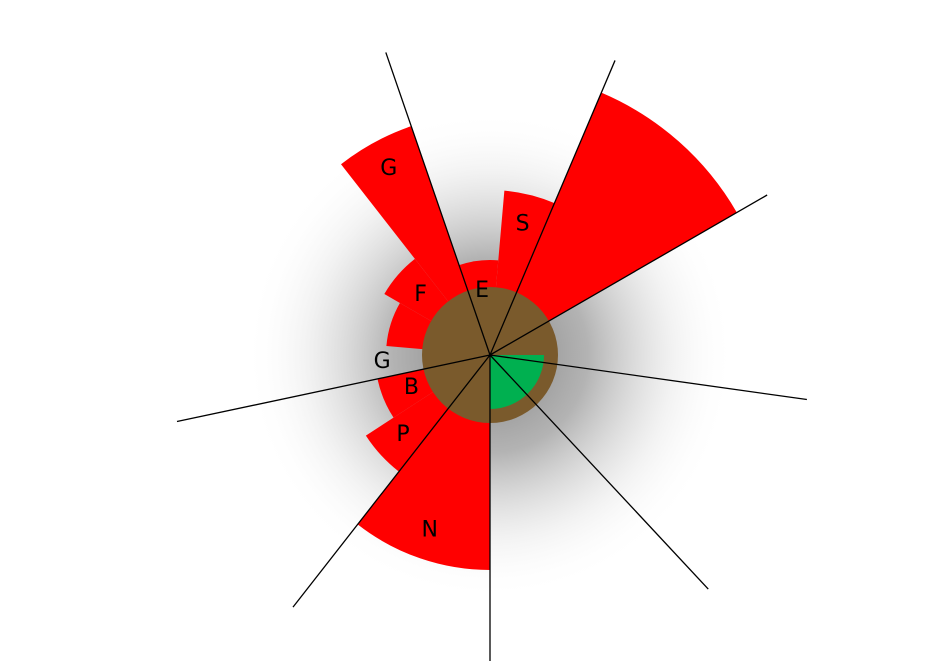 This screenshot has height=666, width=930. I want to click on sector-label-8: G, so click(382, 361).